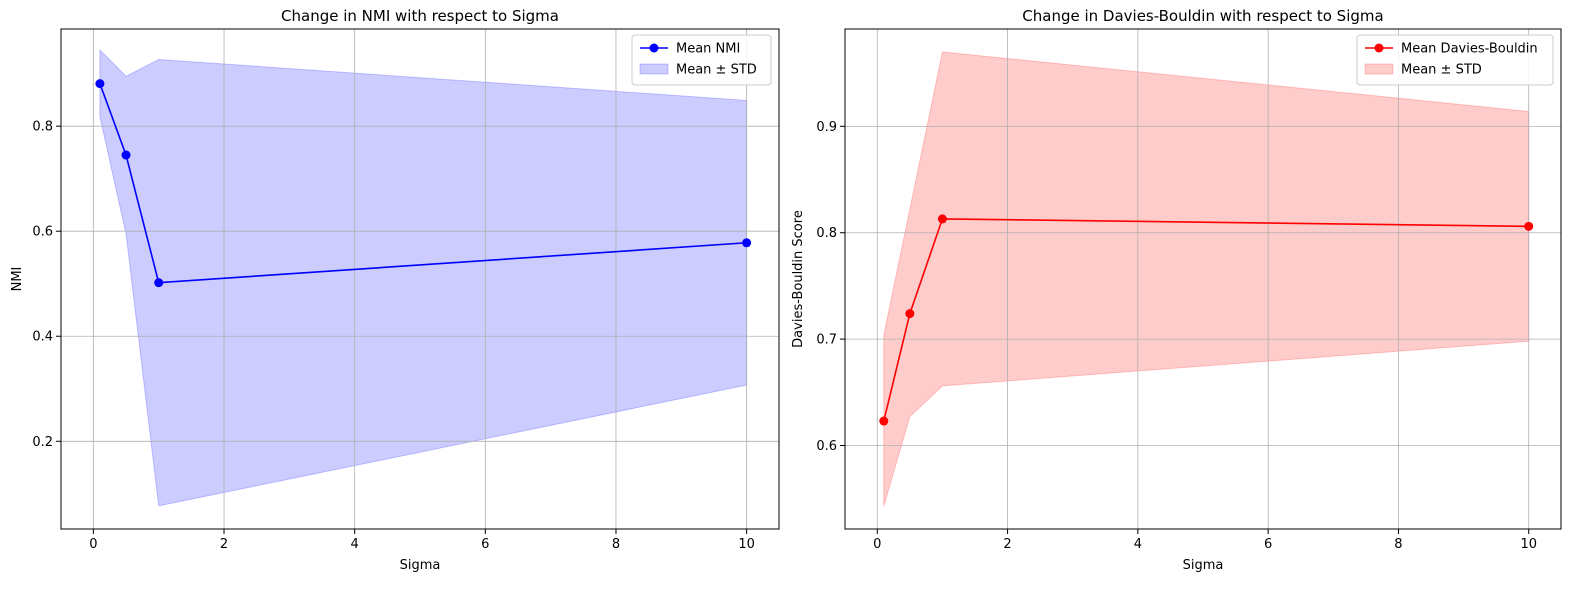  I want to click on y-tick-label: 0.4, so click(42, 337).